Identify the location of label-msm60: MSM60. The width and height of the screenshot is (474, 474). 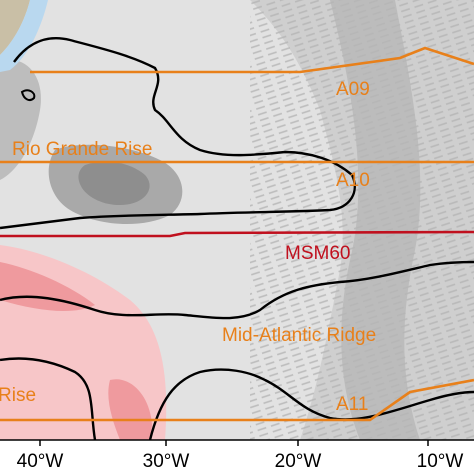
(317, 253).